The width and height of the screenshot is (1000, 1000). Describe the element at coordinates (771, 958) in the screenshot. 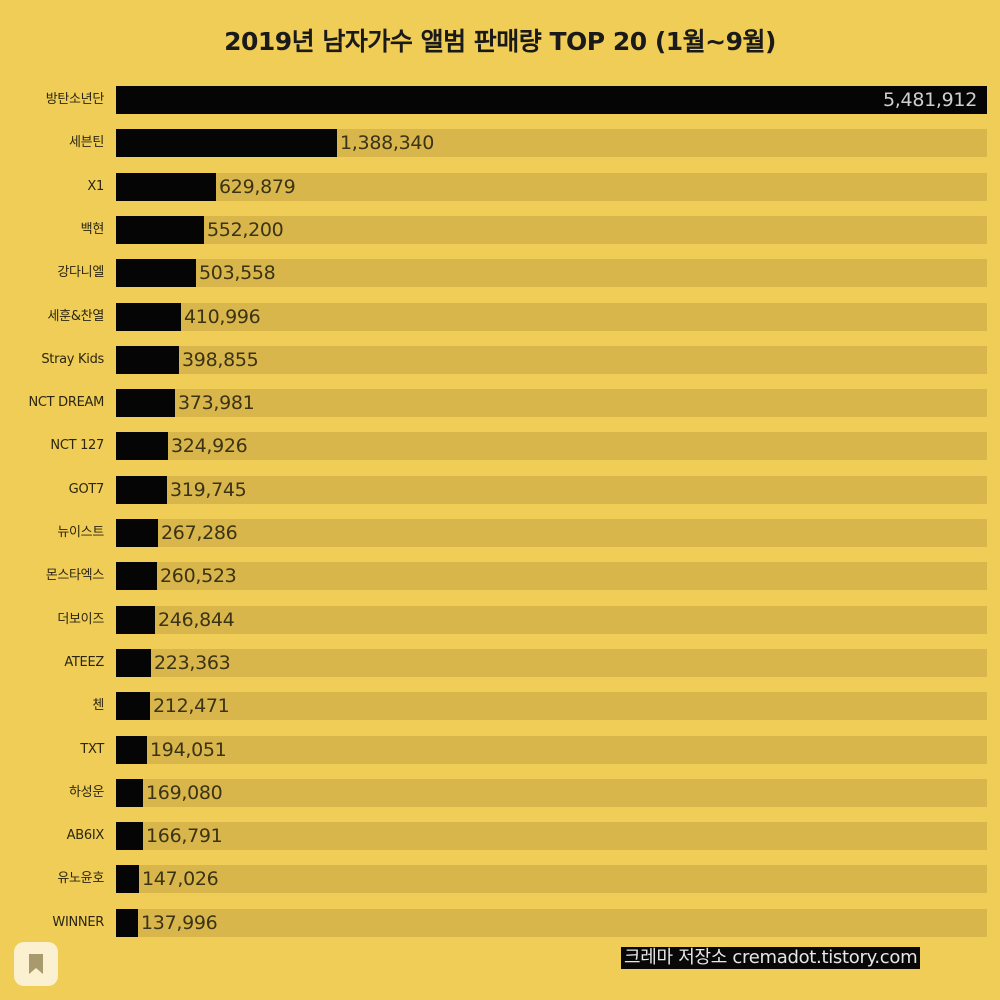

I see `source-credit: 크레마 저장소 cremadot.tistory.com` at that location.